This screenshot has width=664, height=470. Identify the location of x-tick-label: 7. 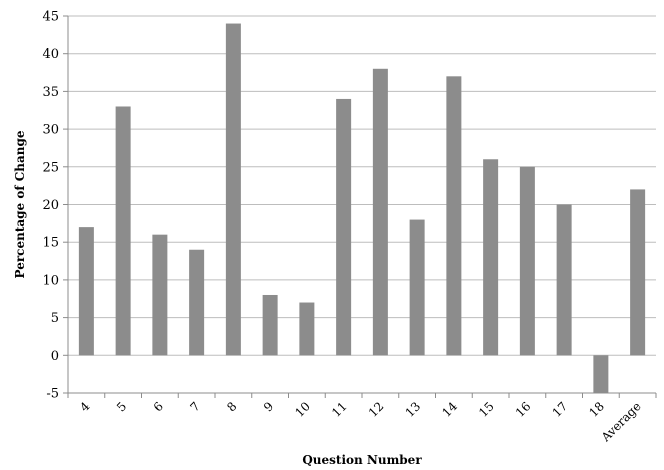
(194, 406).